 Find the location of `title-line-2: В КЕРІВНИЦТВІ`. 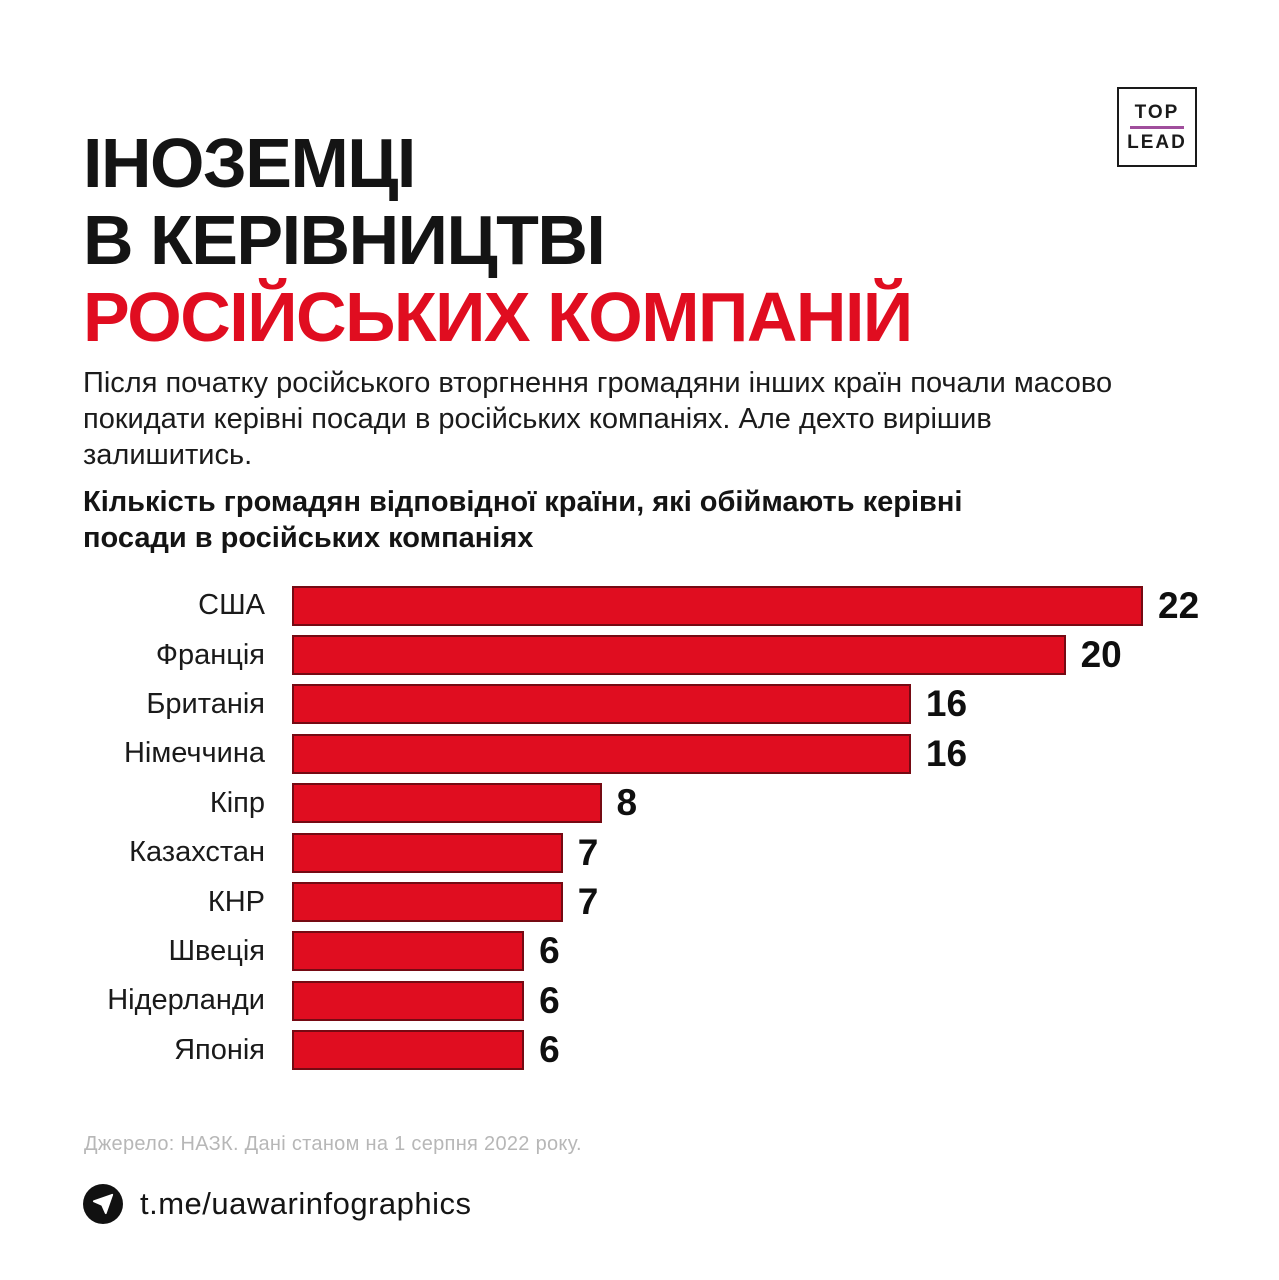

title-line-2: В КЕРІВНИЦТВІ is located at coordinates (344, 239).